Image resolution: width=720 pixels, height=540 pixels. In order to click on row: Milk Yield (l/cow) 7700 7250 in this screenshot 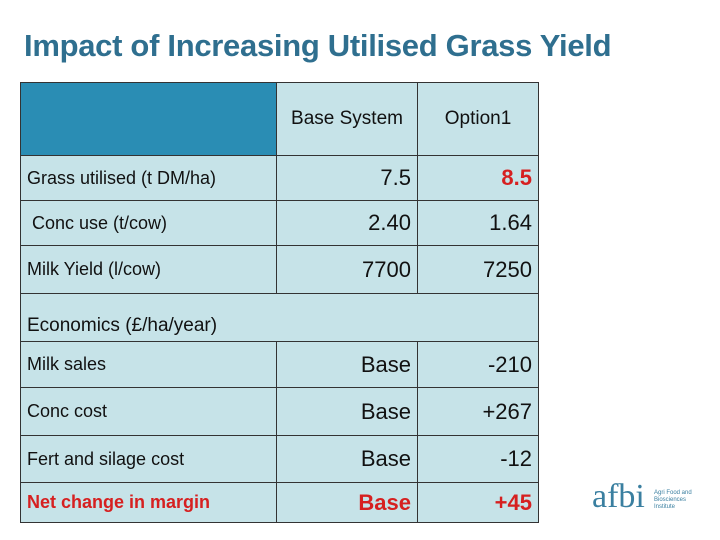, I will do `click(279, 269)`.